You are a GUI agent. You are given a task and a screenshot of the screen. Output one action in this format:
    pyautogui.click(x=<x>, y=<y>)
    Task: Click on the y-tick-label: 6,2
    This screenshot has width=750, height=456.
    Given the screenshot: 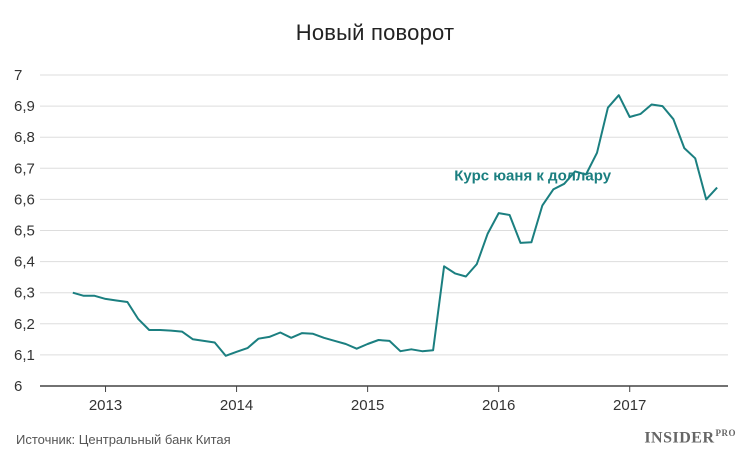 What is the action you would take?
    pyautogui.click(x=24, y=324)
    